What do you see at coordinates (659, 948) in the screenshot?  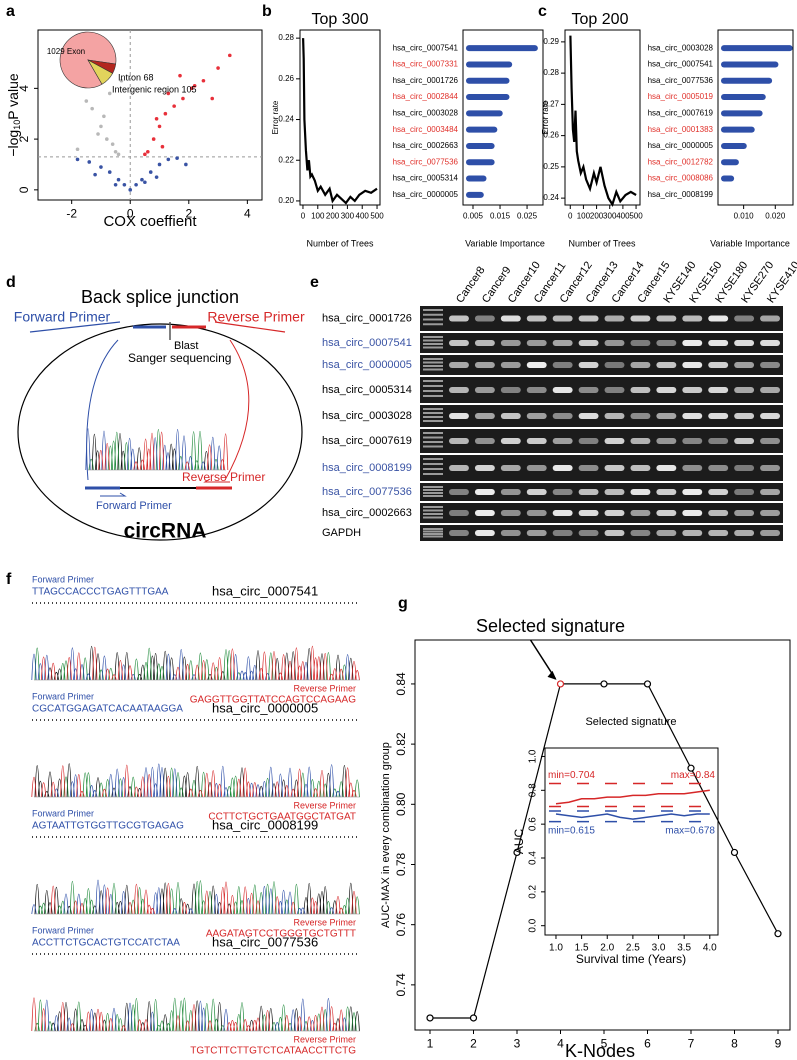 I see `x-tick-label: 3.0` at bounding box center [659, 948].